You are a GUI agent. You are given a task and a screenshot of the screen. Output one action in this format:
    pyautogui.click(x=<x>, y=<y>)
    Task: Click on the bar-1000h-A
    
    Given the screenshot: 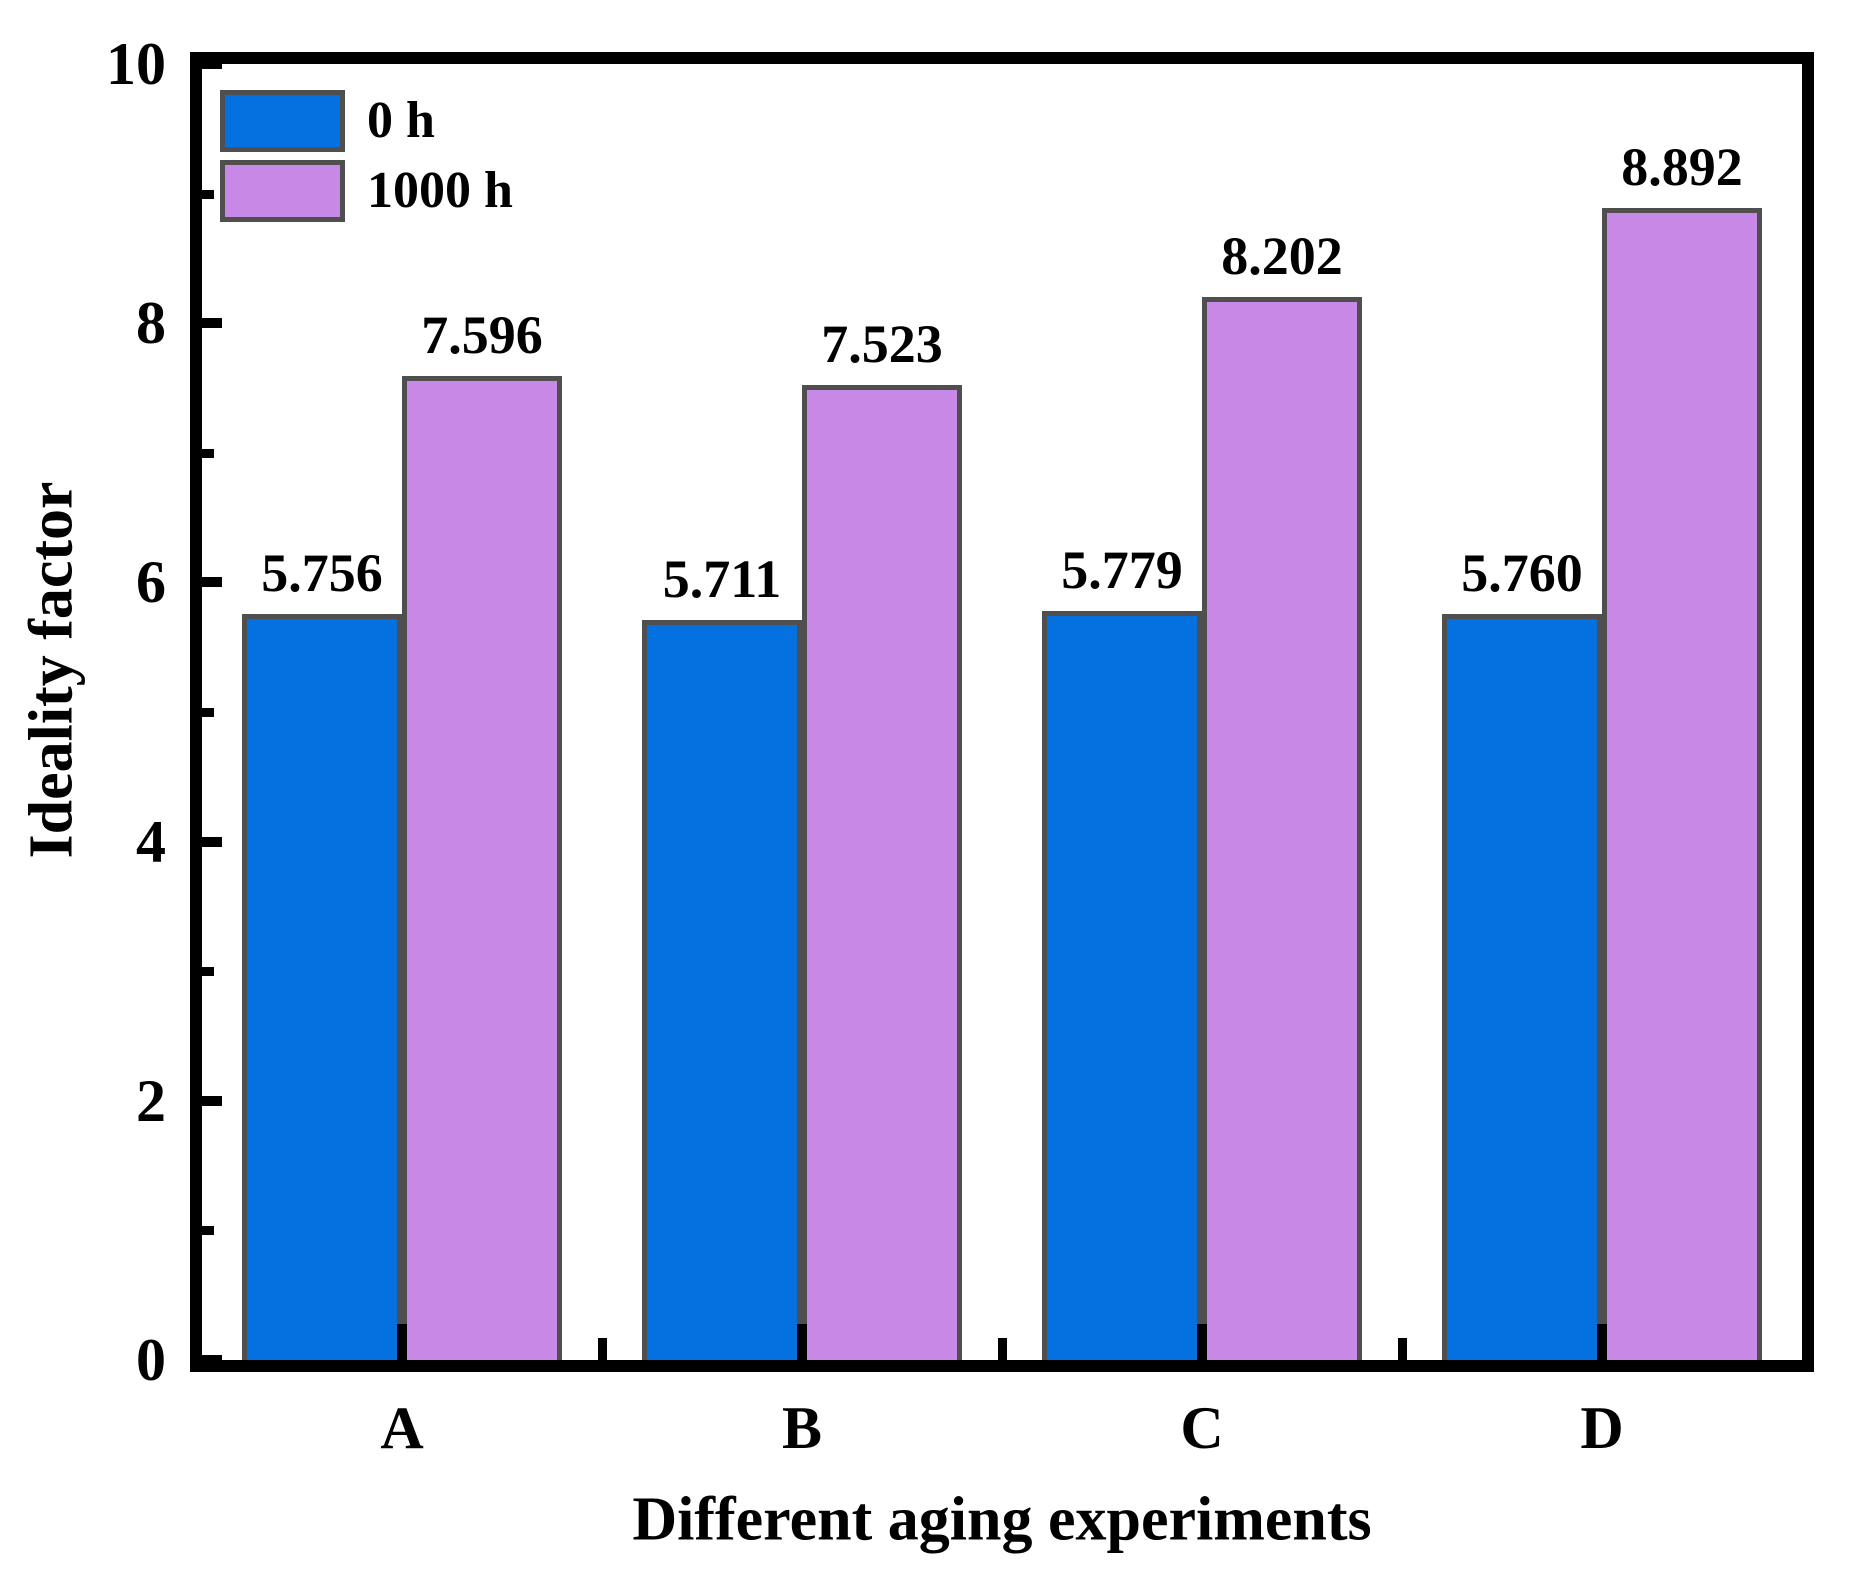 What is the action you would take?
    pyautogui.click(x=482, y=868)
    